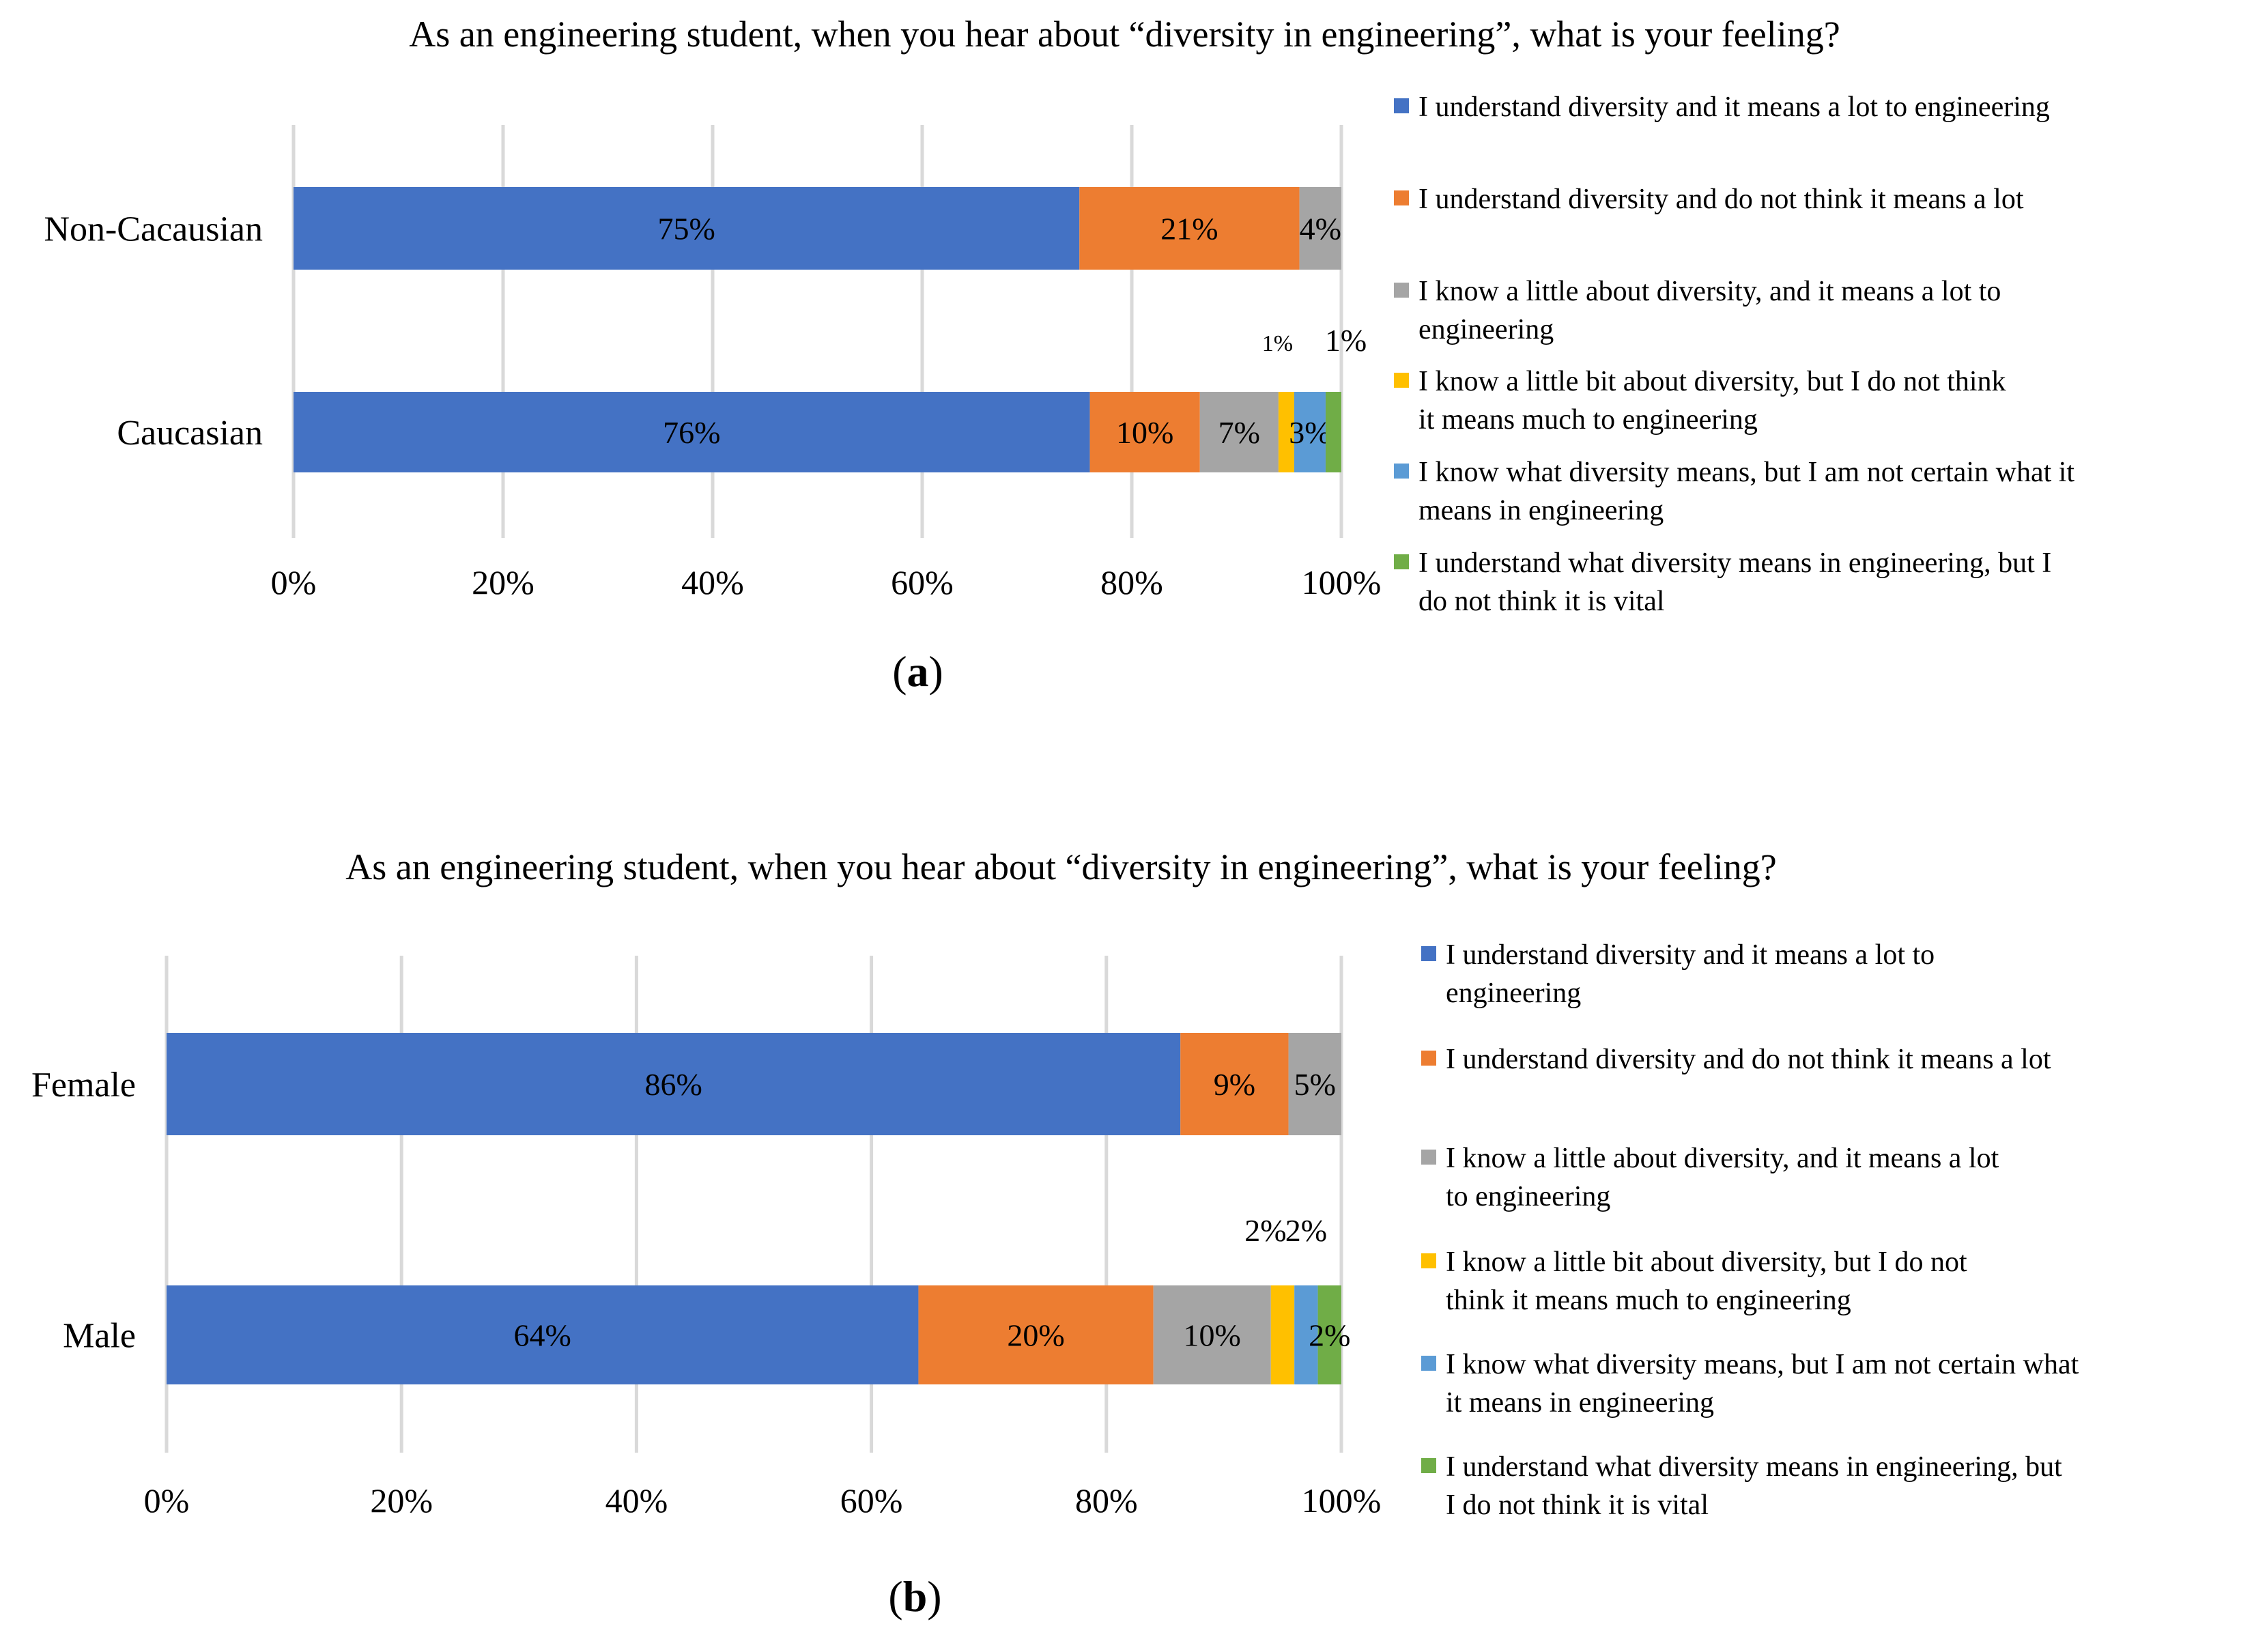 The height and width of the screenshot is (1652, 2254). I want to click on category-label: Caucasian, so click(190, 434).